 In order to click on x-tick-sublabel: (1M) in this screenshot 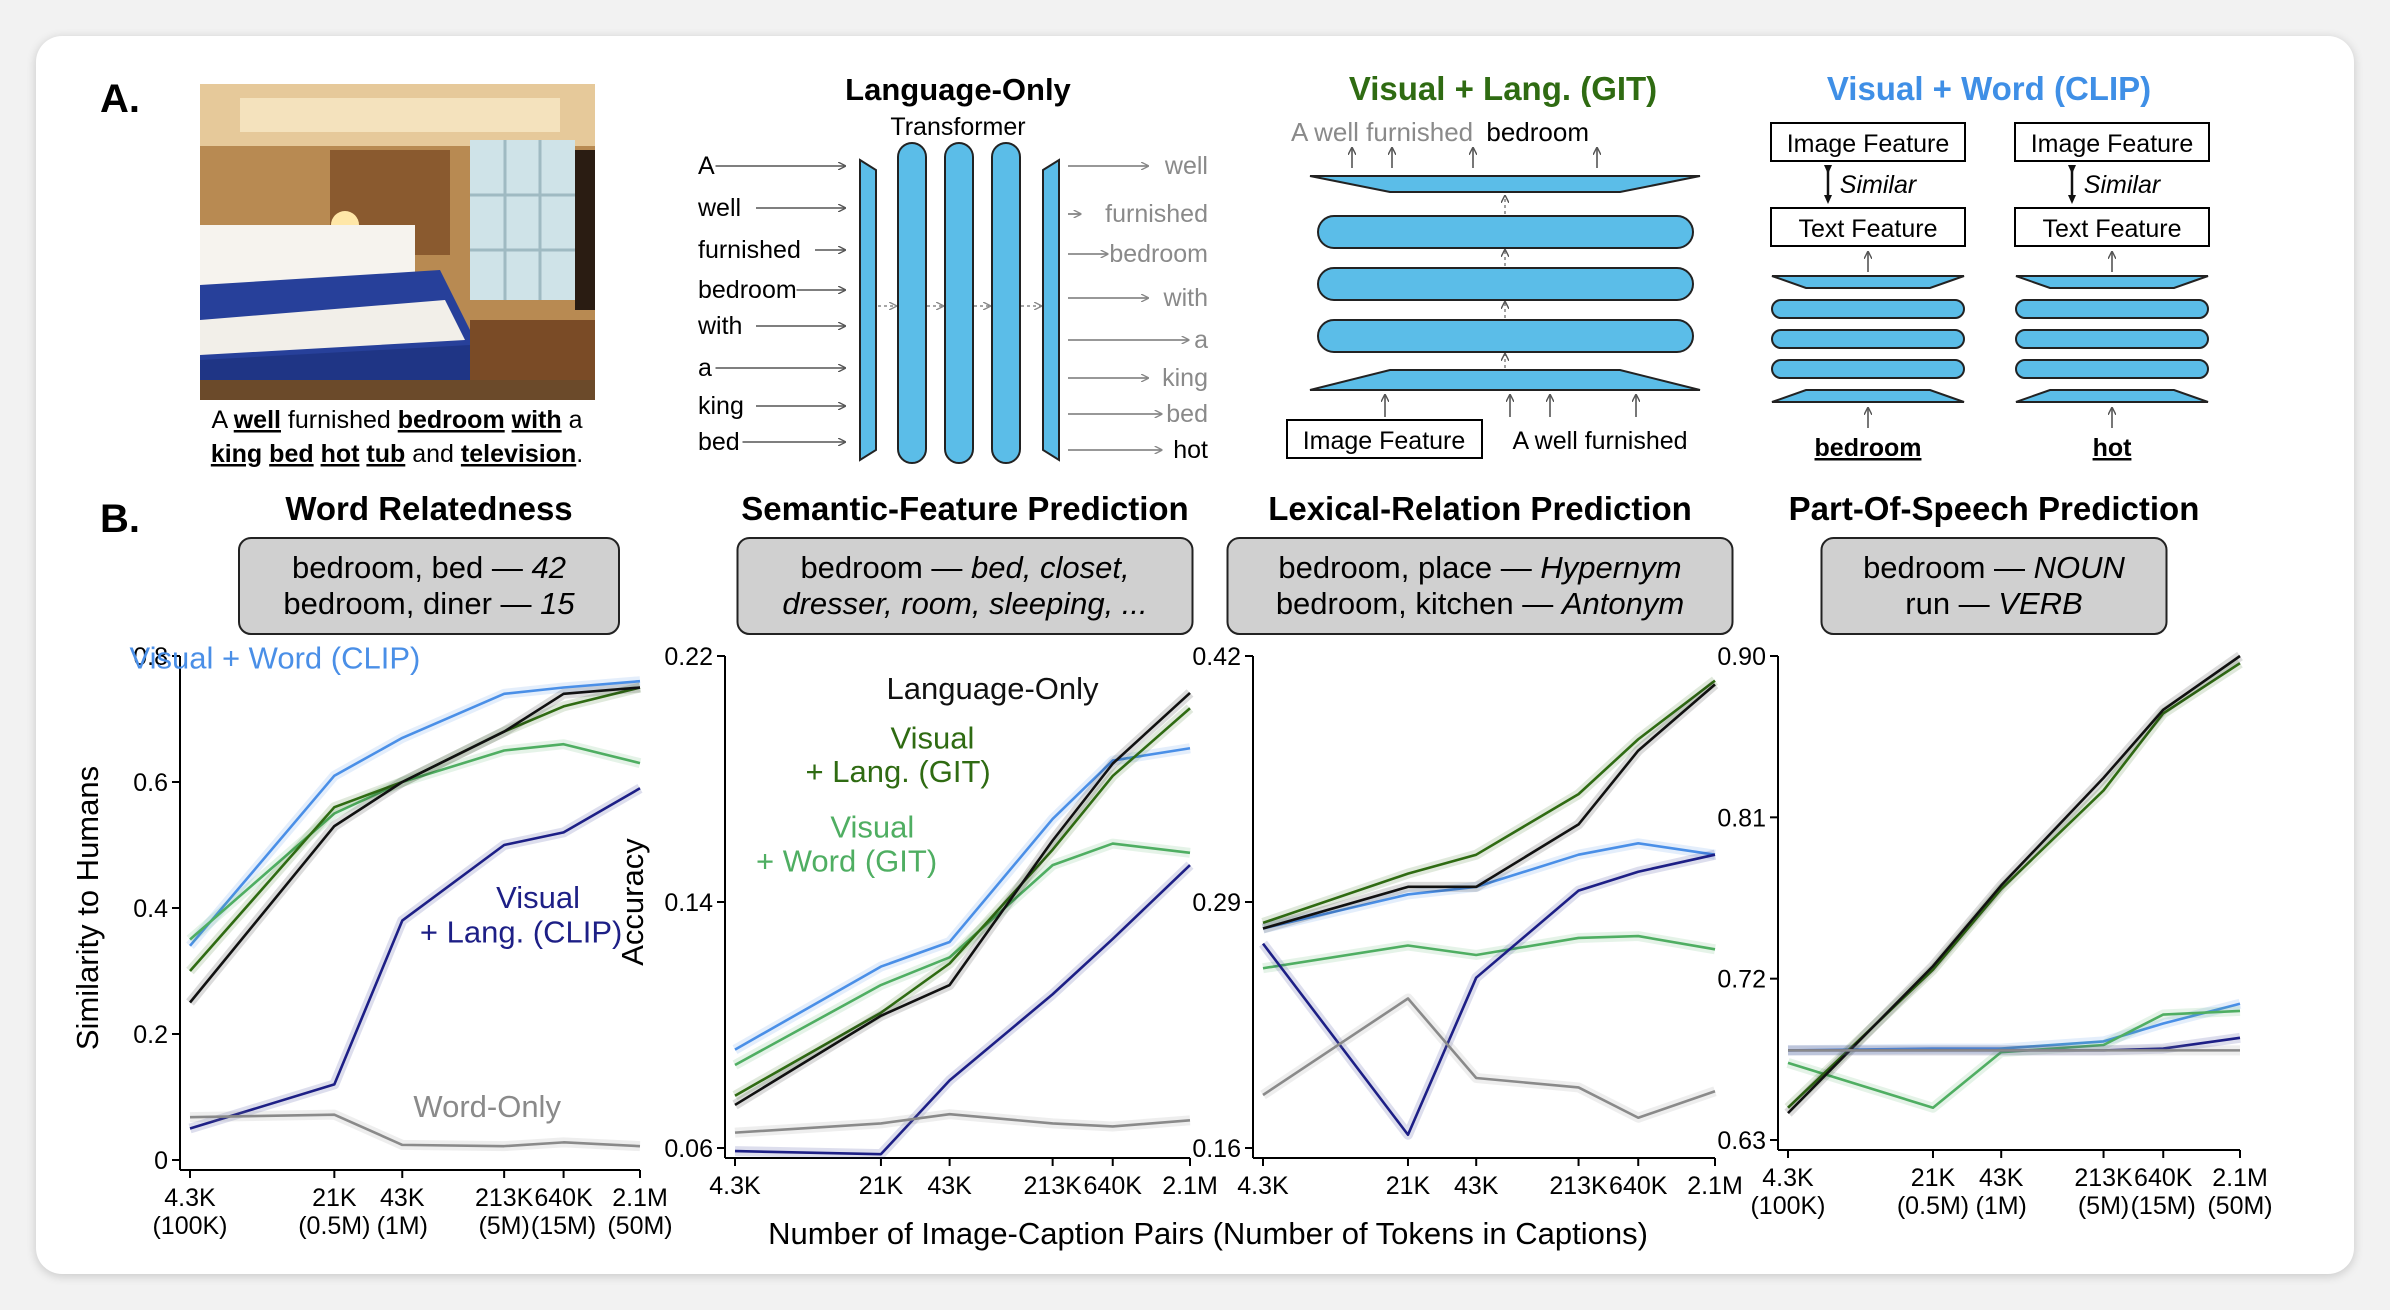, I will do `click(402, 1226)`.